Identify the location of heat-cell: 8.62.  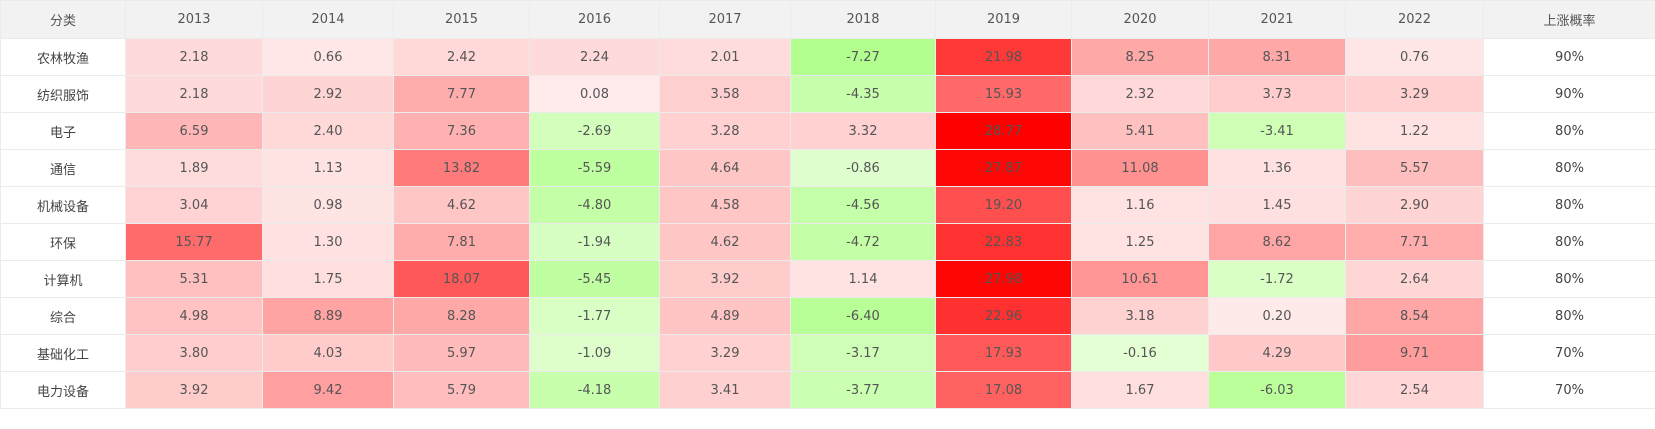
(1277, 242).